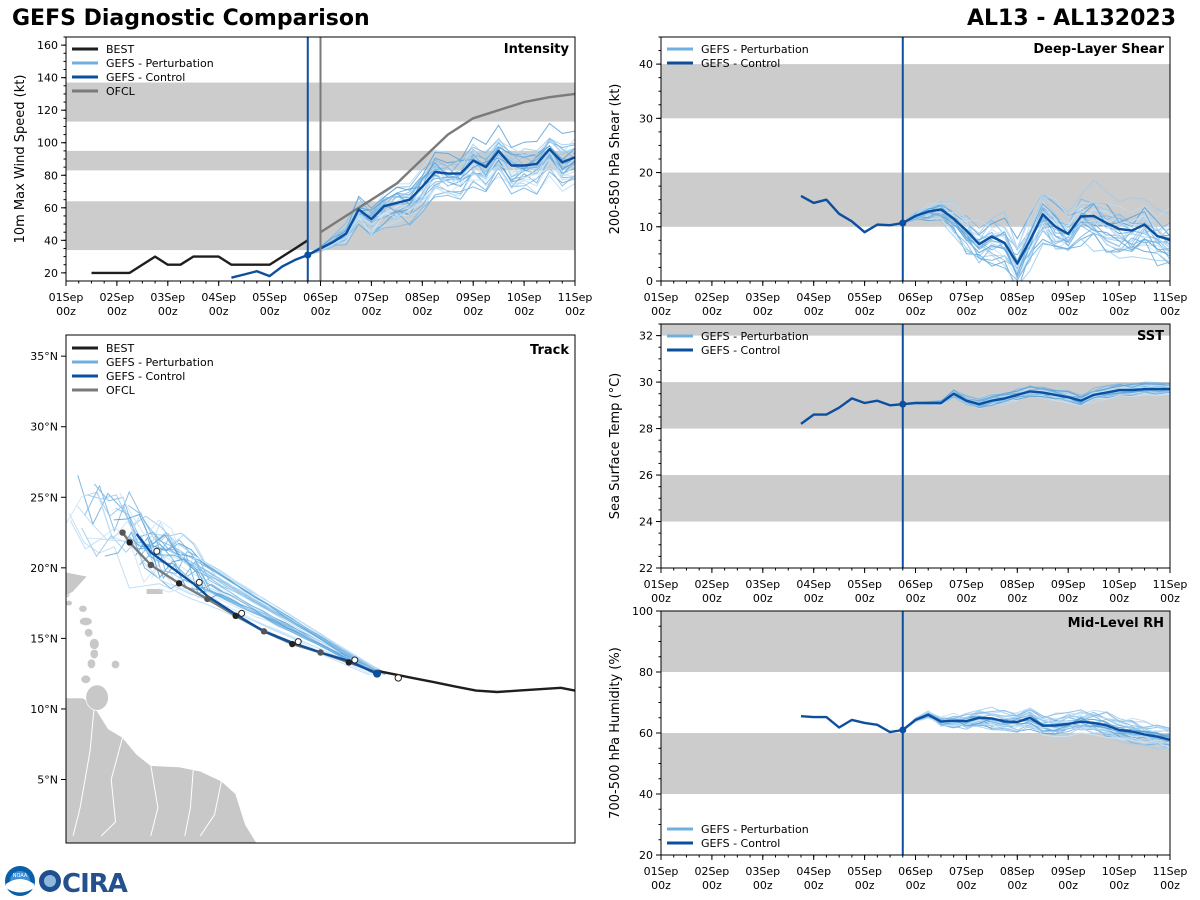 The height and width of the screenshot is (900, 1200). What do you see at coordinates (47, 45) in the screenshot?
I see `intensity-ytick-label: 160` at bounding box center [47, 45].